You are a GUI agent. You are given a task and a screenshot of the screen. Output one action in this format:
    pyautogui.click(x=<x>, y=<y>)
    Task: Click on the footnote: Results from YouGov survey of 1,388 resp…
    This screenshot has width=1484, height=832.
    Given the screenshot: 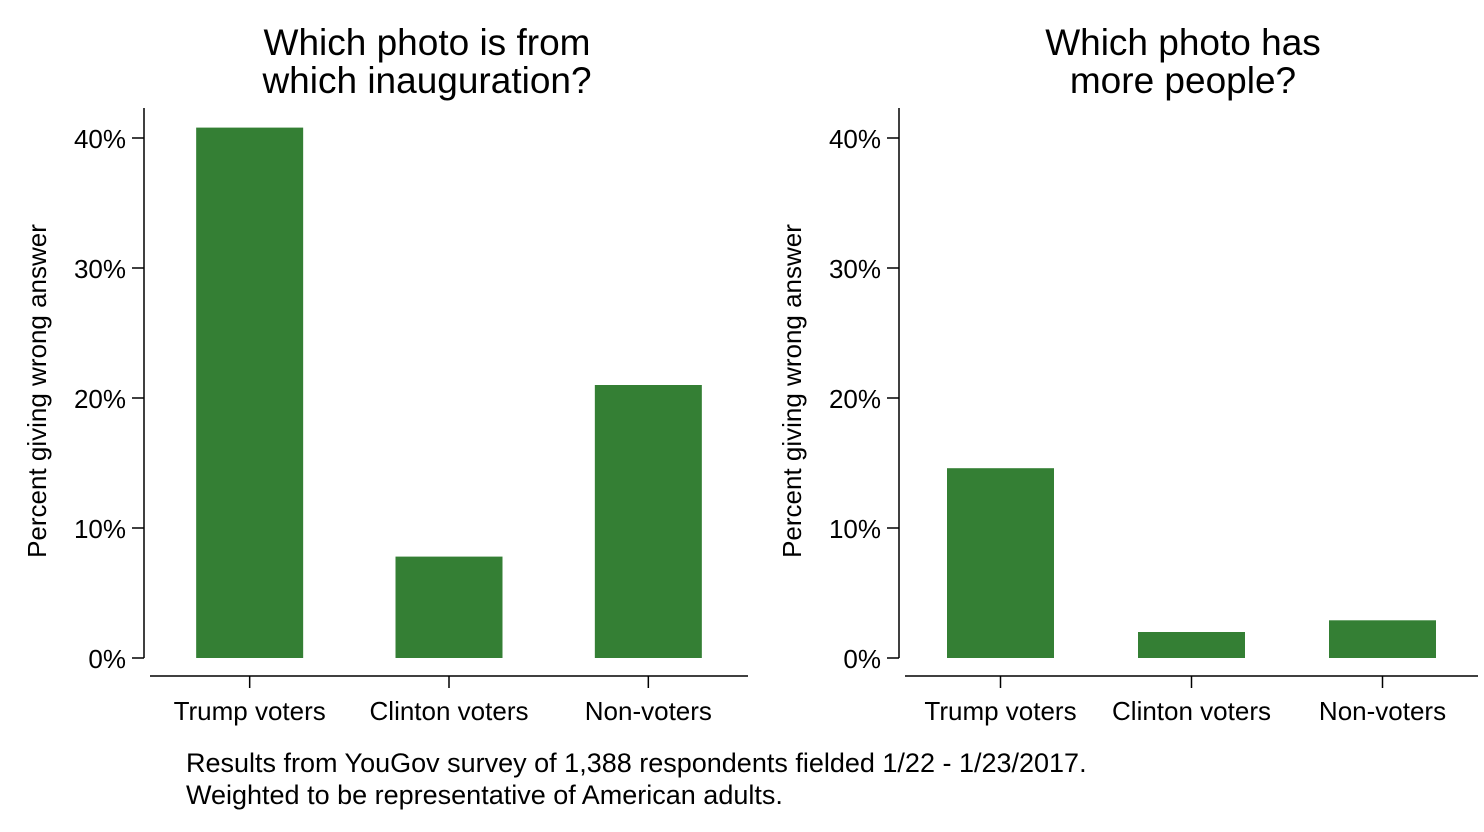 What is the action you would take?
    pyautogui.click(x=636, y=779)
    